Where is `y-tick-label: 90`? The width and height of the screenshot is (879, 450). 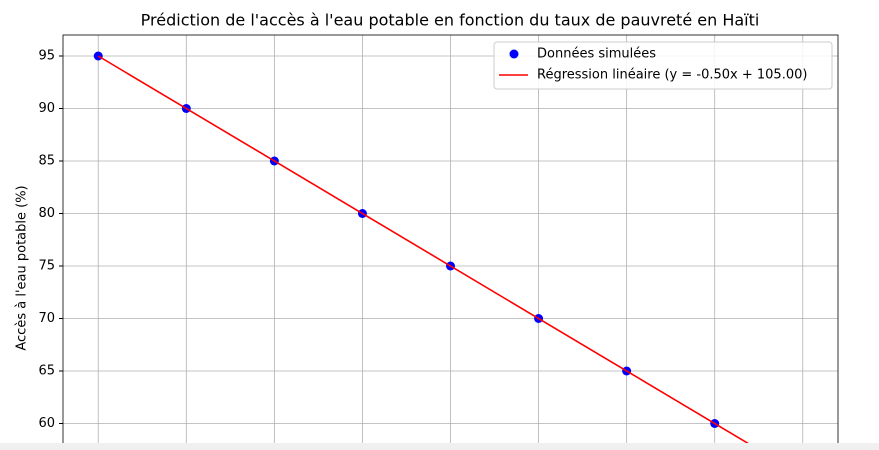 y-tick-label: 90 is located at coordinates (46, 108).